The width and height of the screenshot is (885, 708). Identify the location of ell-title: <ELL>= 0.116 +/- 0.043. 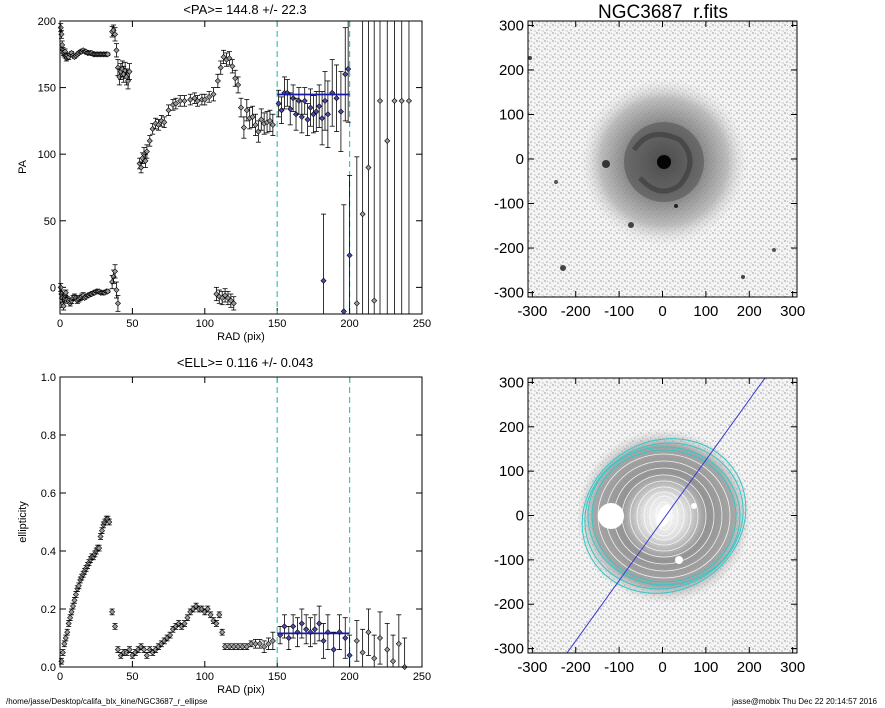
(245, 362).